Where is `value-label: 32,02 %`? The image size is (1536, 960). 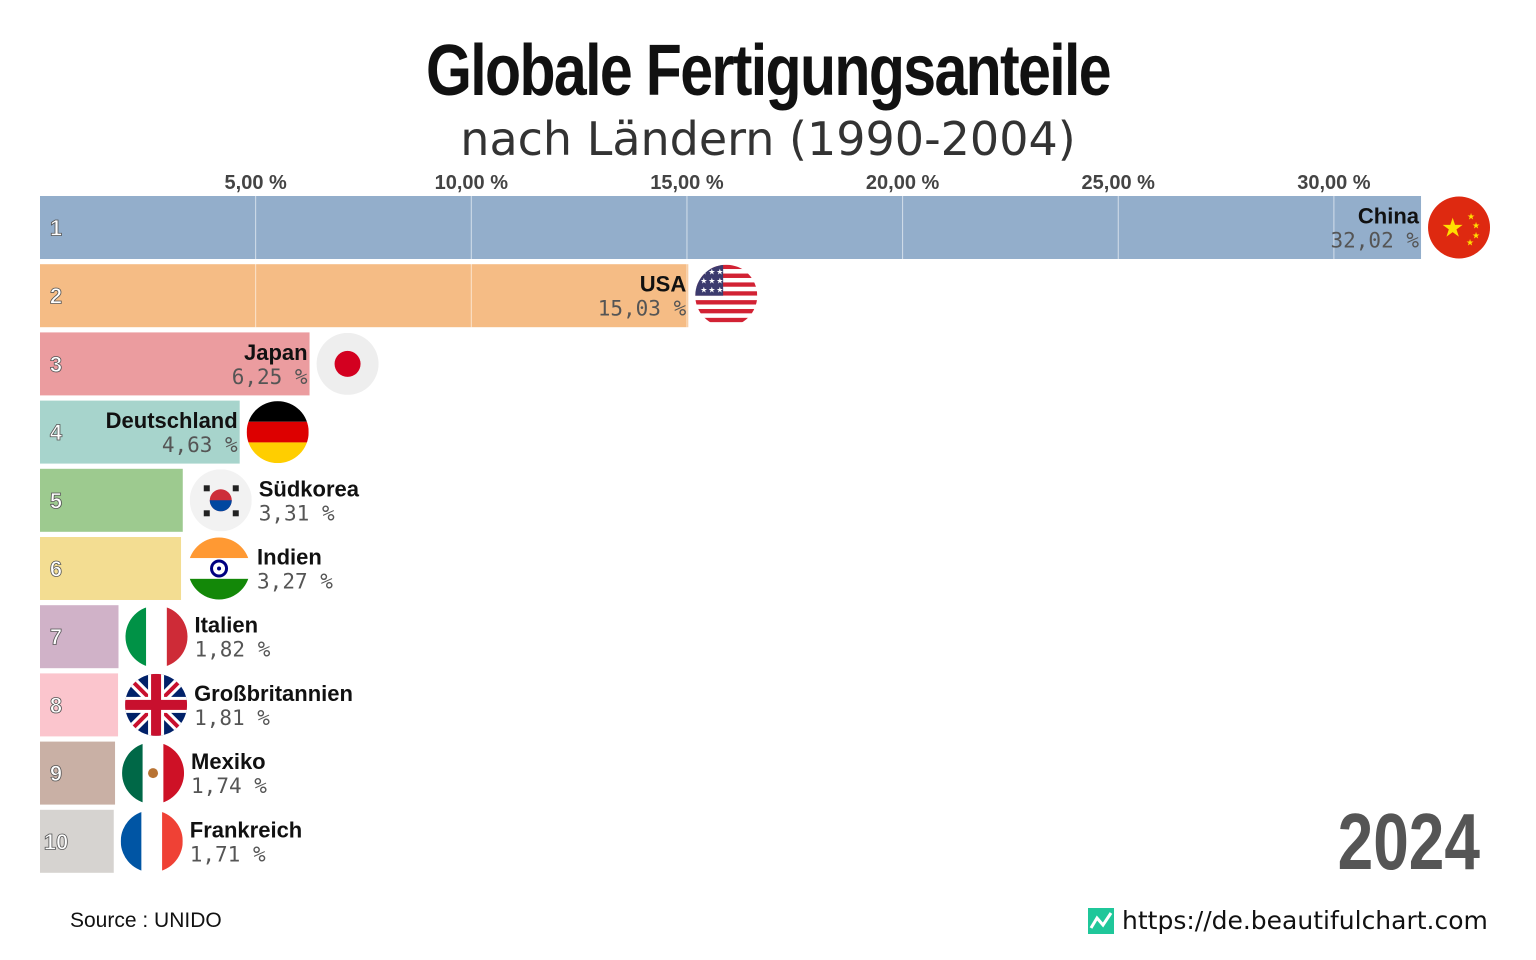 value-label: 32,02 % is located at coordinates (1375, 241).